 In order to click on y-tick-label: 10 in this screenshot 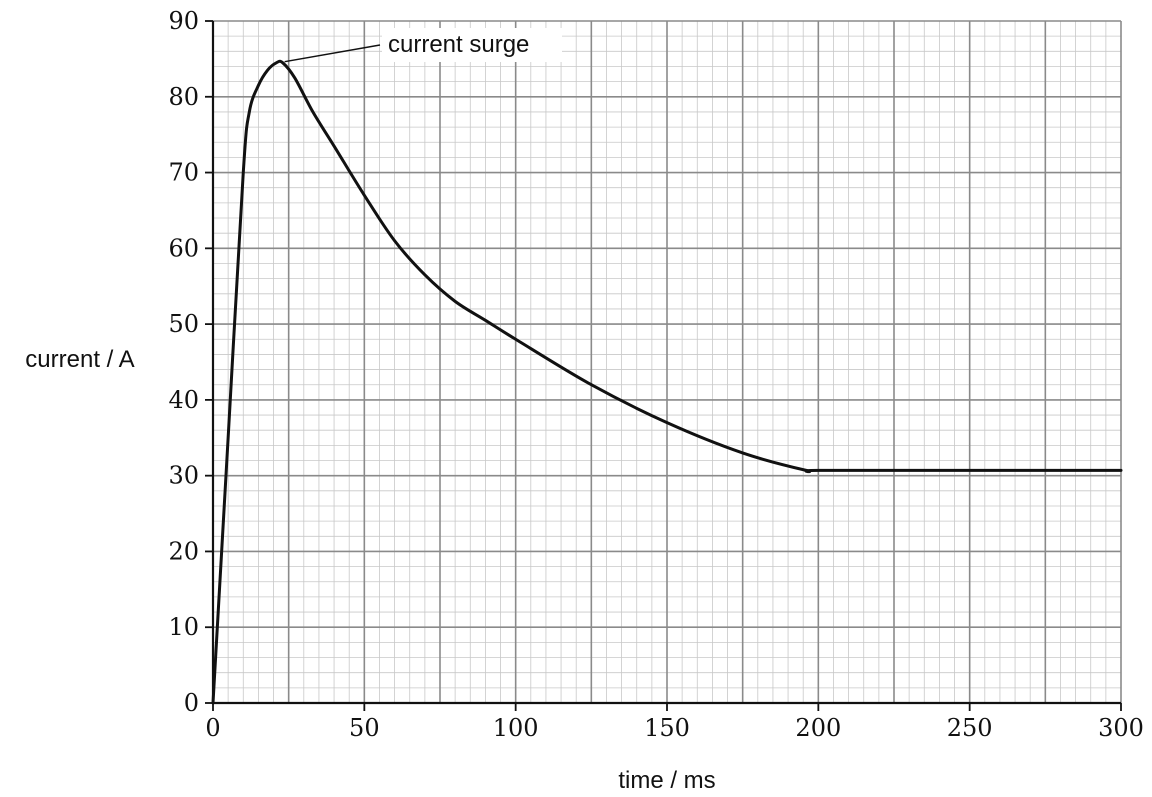, I will do `click(183, 627)`.